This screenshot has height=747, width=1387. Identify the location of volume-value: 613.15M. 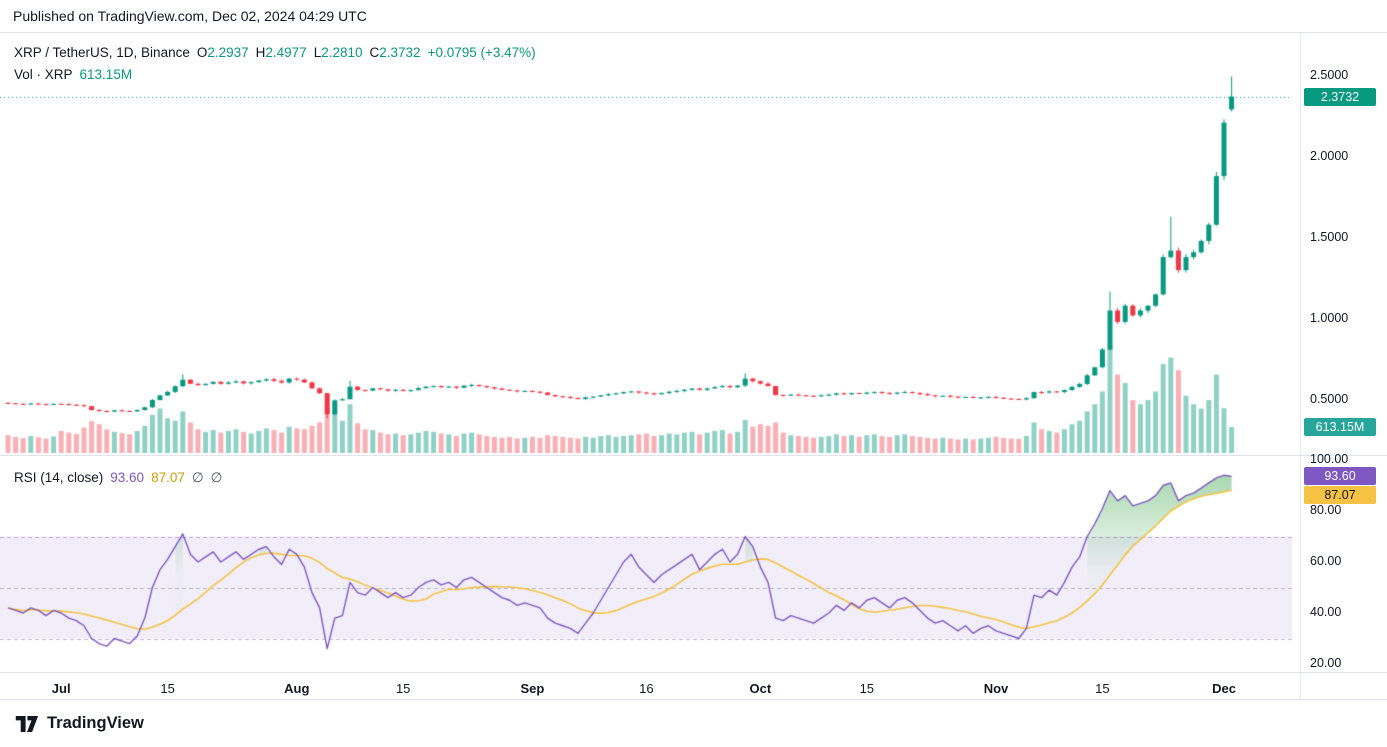
(106, 74).